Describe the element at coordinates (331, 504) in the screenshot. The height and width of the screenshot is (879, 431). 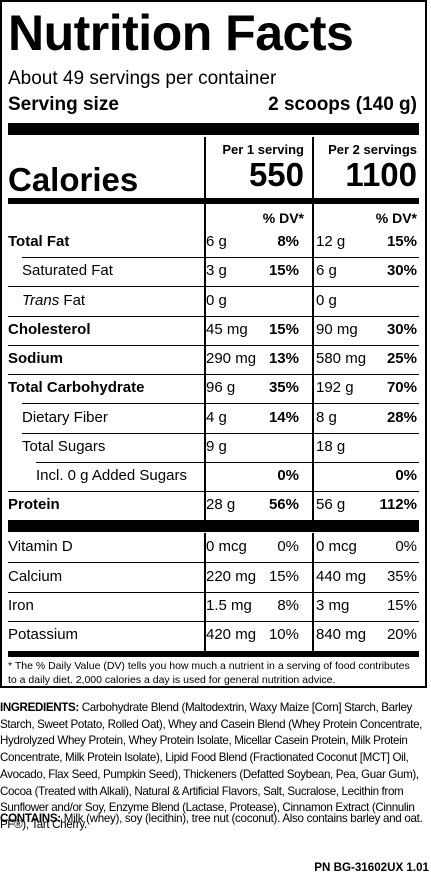
I see `nutrient-amount-2: 56 g` at that location.